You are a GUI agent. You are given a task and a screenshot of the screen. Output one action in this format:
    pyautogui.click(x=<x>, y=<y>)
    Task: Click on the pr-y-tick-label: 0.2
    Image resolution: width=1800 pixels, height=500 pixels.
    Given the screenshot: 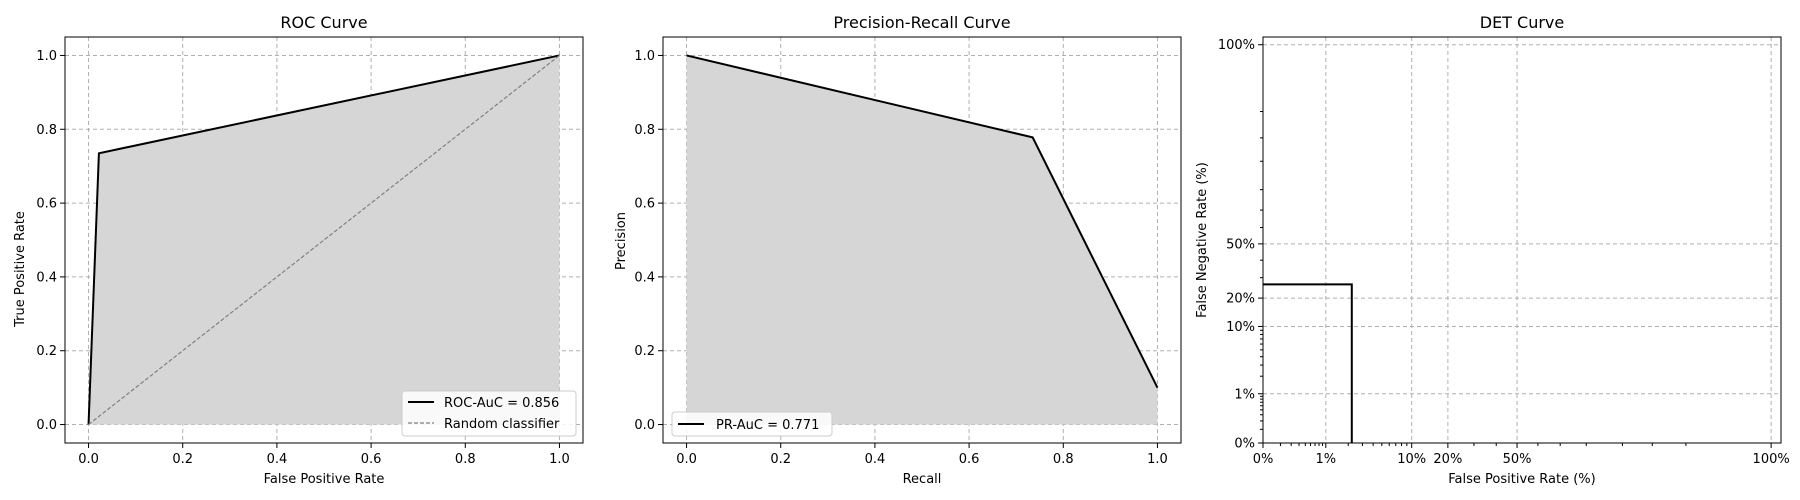 What is the action you would take?
    pyautogui.click(x=644, y=351)
    